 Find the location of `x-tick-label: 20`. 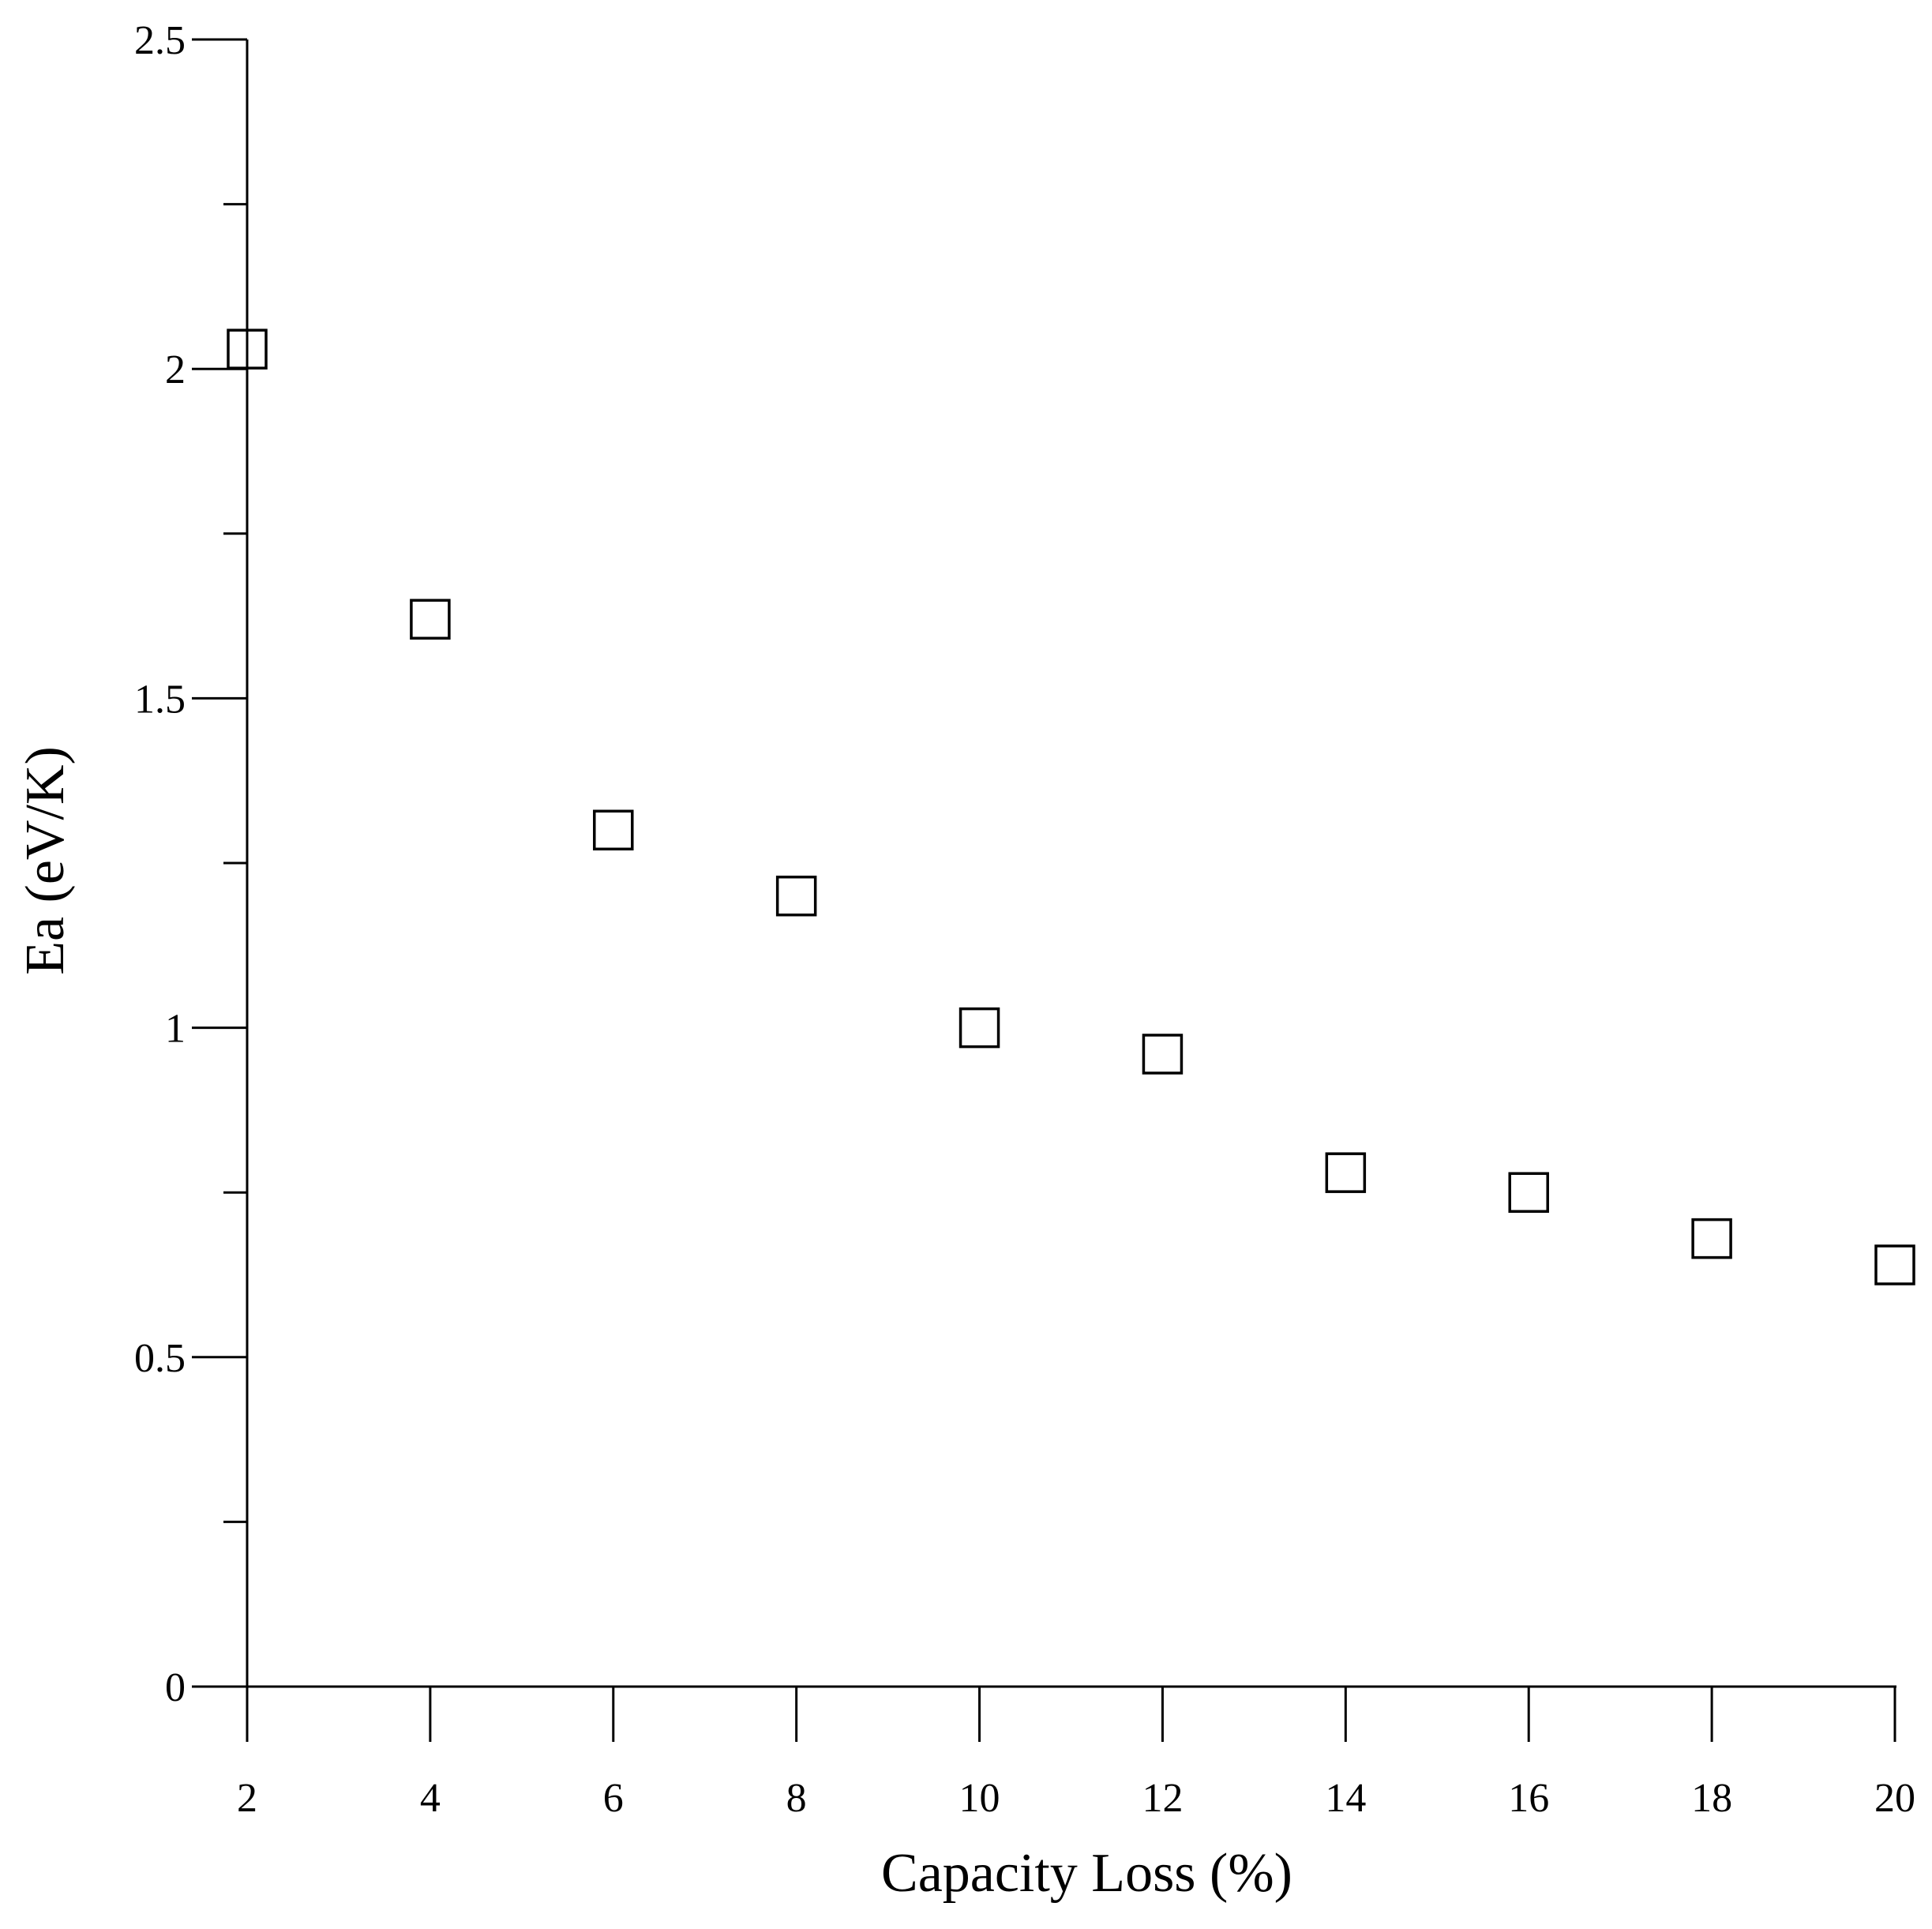

x-tick-label: 20 is located at coordinates (1894, 1798).